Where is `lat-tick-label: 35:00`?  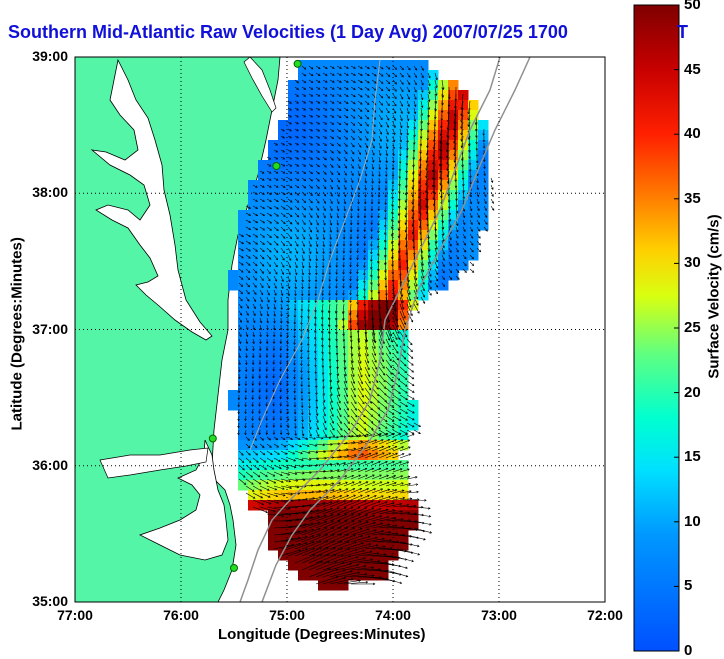 lat-tick-label: 35:00 is located at coordinates (50, 601).